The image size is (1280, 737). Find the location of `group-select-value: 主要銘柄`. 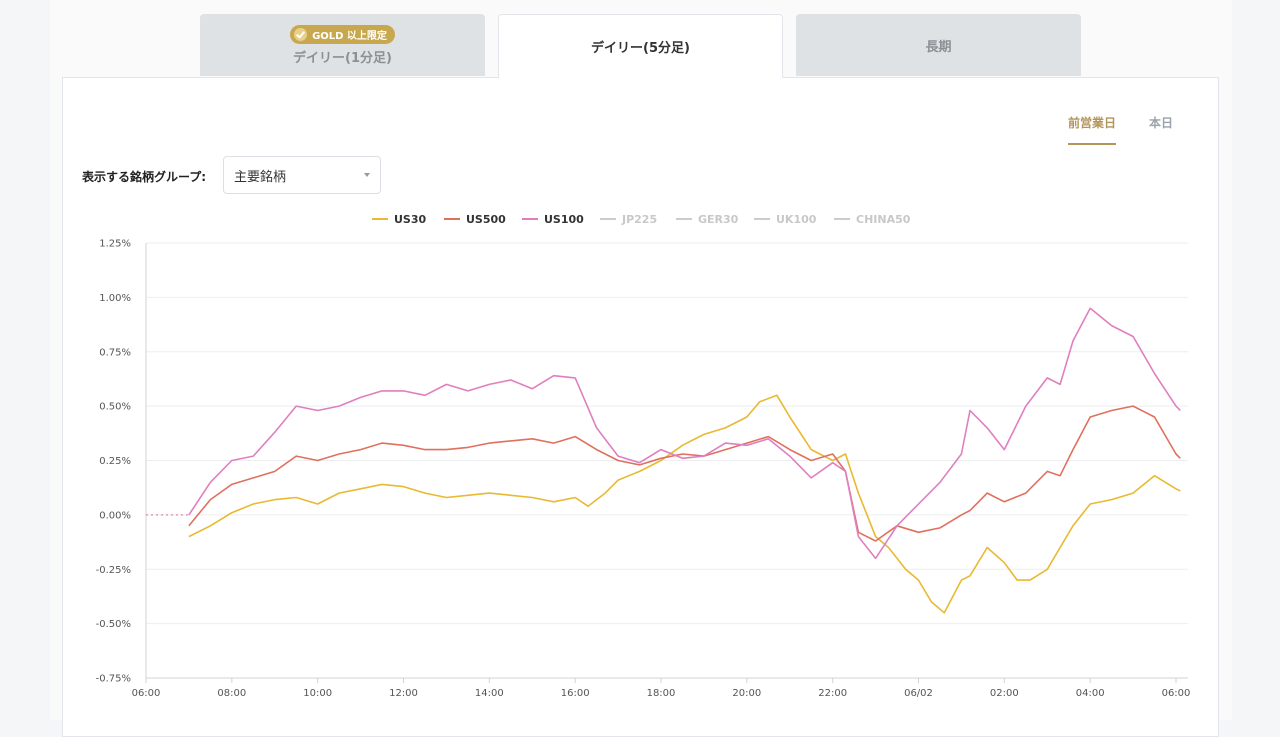

group-select-value: 主要銘柄 is located at coordinates (260, 177).